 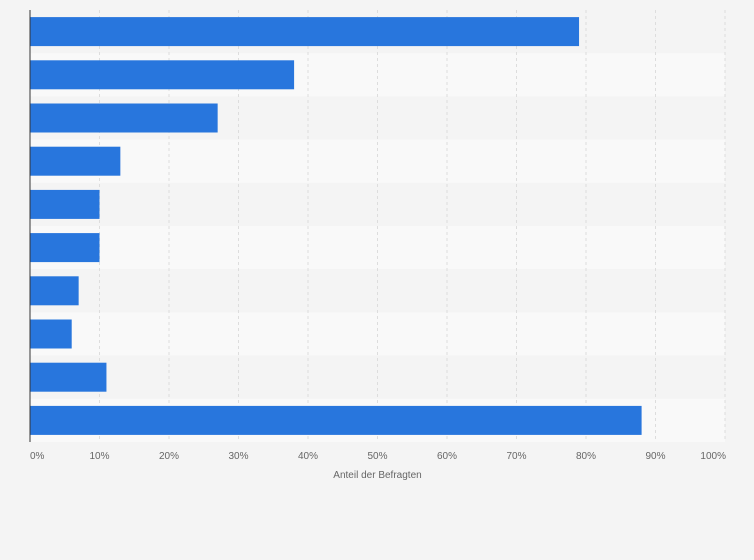 I want to click on x-tick-label: 10%, so click(x=99, y=456).